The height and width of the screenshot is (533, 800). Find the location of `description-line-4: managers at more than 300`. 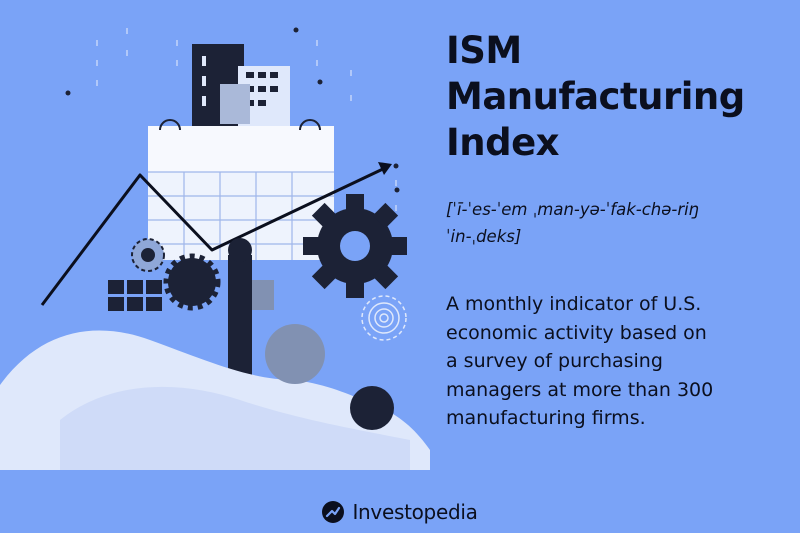

description-line-4: managers at more than 300 is located at coordinates (580, 389).